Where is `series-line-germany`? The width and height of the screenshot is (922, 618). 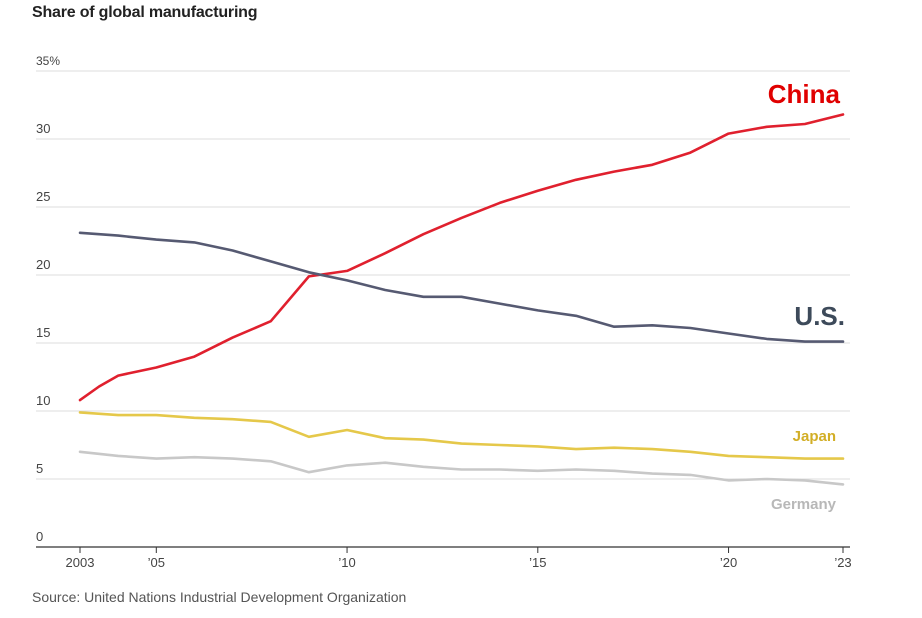 series-line-germany is located at coordinates (461, 468).